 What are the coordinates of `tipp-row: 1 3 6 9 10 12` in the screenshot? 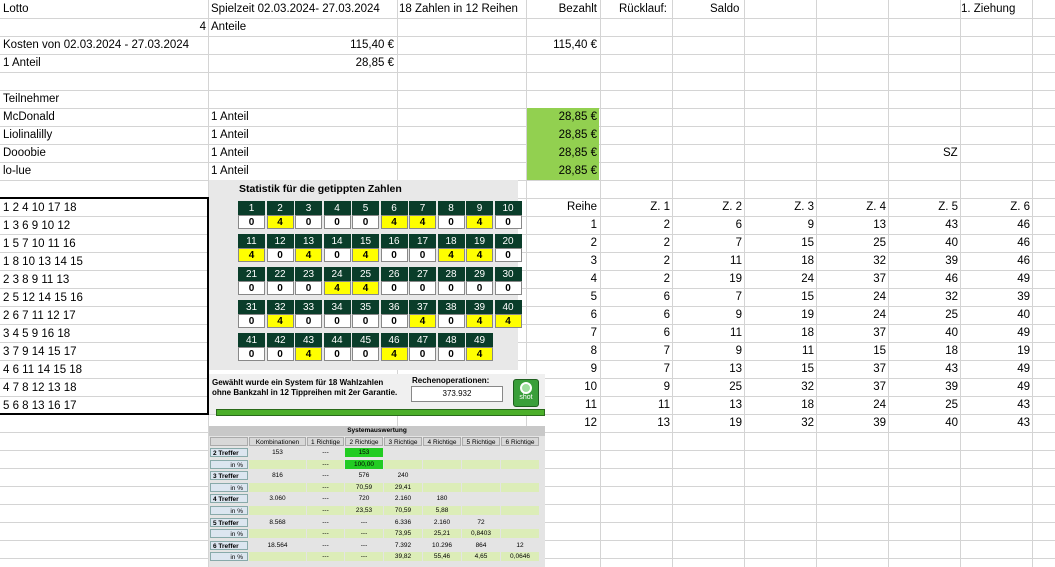 It's located at (37, 226).